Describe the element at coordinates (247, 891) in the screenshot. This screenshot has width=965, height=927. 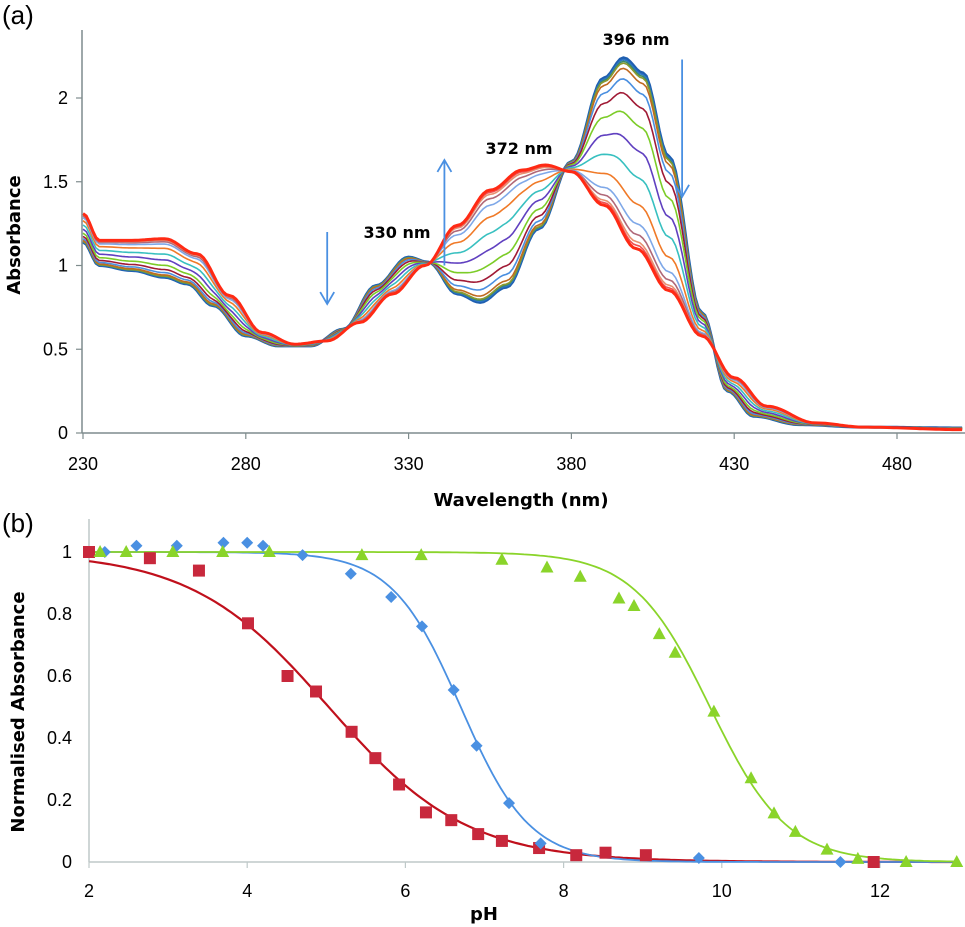
I see `x-tick-label: 4` at that location.